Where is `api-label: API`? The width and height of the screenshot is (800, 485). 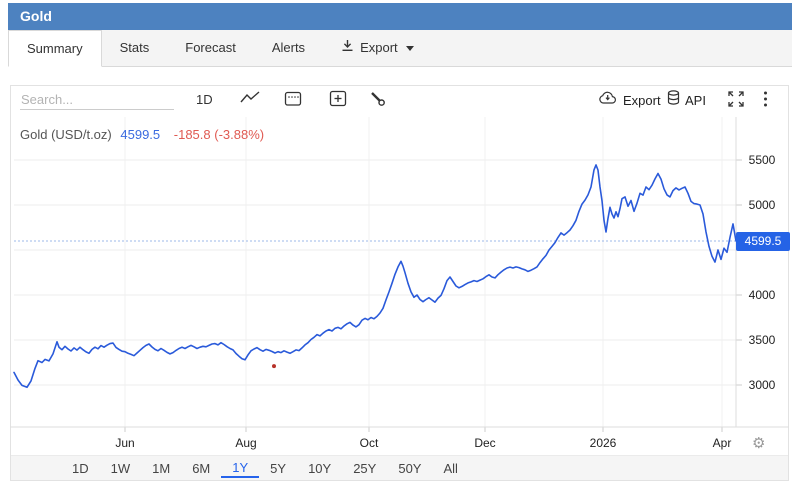 api-label: API is located at coordinates (695, 100).